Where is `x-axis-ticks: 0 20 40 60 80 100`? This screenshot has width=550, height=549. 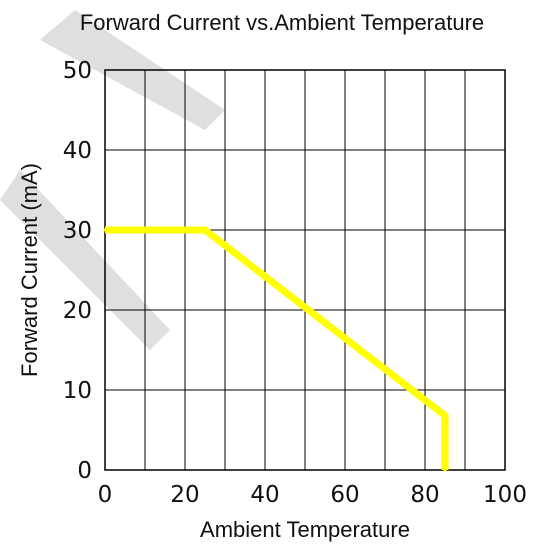
x-axis-ticks: 0 20 40 60 80 100 is located at coordinates (312, 495).